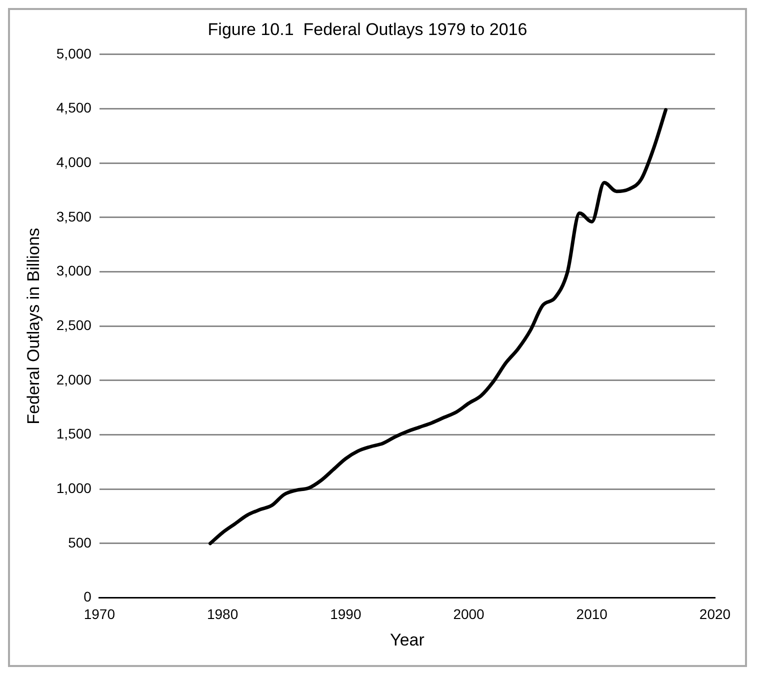 The image size is (759, 679). Describe the element at coordinates (33, 326) in the screenshot. I see `y-axis-title: Federal Outlays in Billions` at that location.